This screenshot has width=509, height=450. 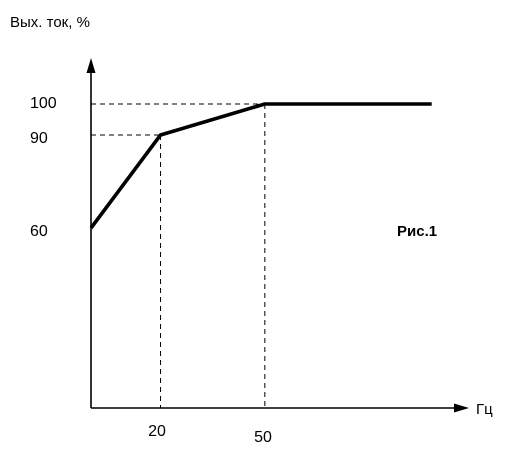 I want to click on x-tick-label-20: 20, so click(x=157, y=431).